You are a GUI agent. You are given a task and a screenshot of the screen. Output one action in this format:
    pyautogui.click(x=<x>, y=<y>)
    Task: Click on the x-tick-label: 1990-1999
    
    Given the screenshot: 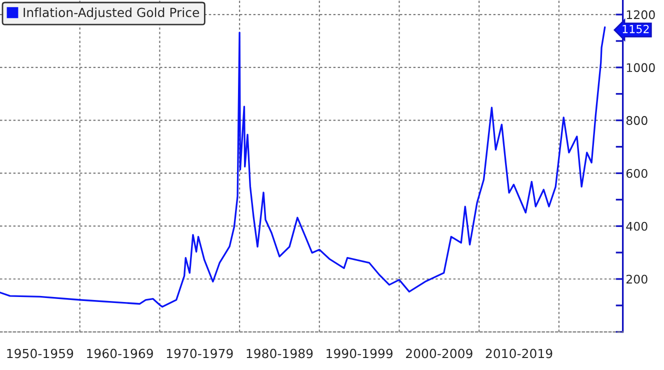 What is the action you would take?
    pyautogui.click(x=359, y=353)
    